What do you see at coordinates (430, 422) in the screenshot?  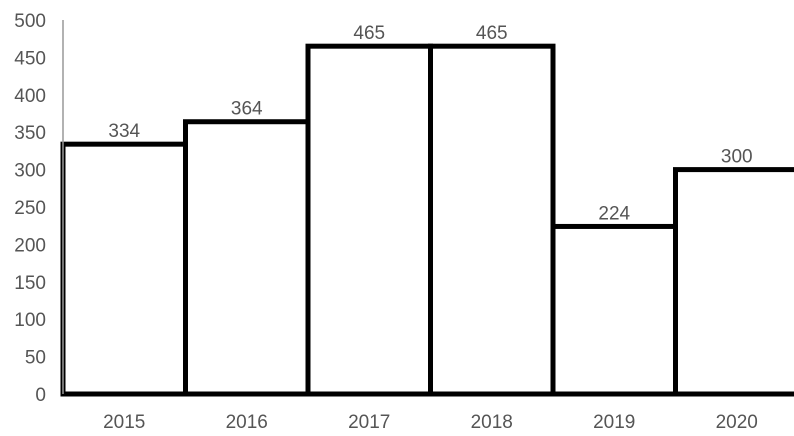 I see `x-axis-tick-labels: 2015 2016 2017 2018 2019 2020` at bounding box center [430, 422].